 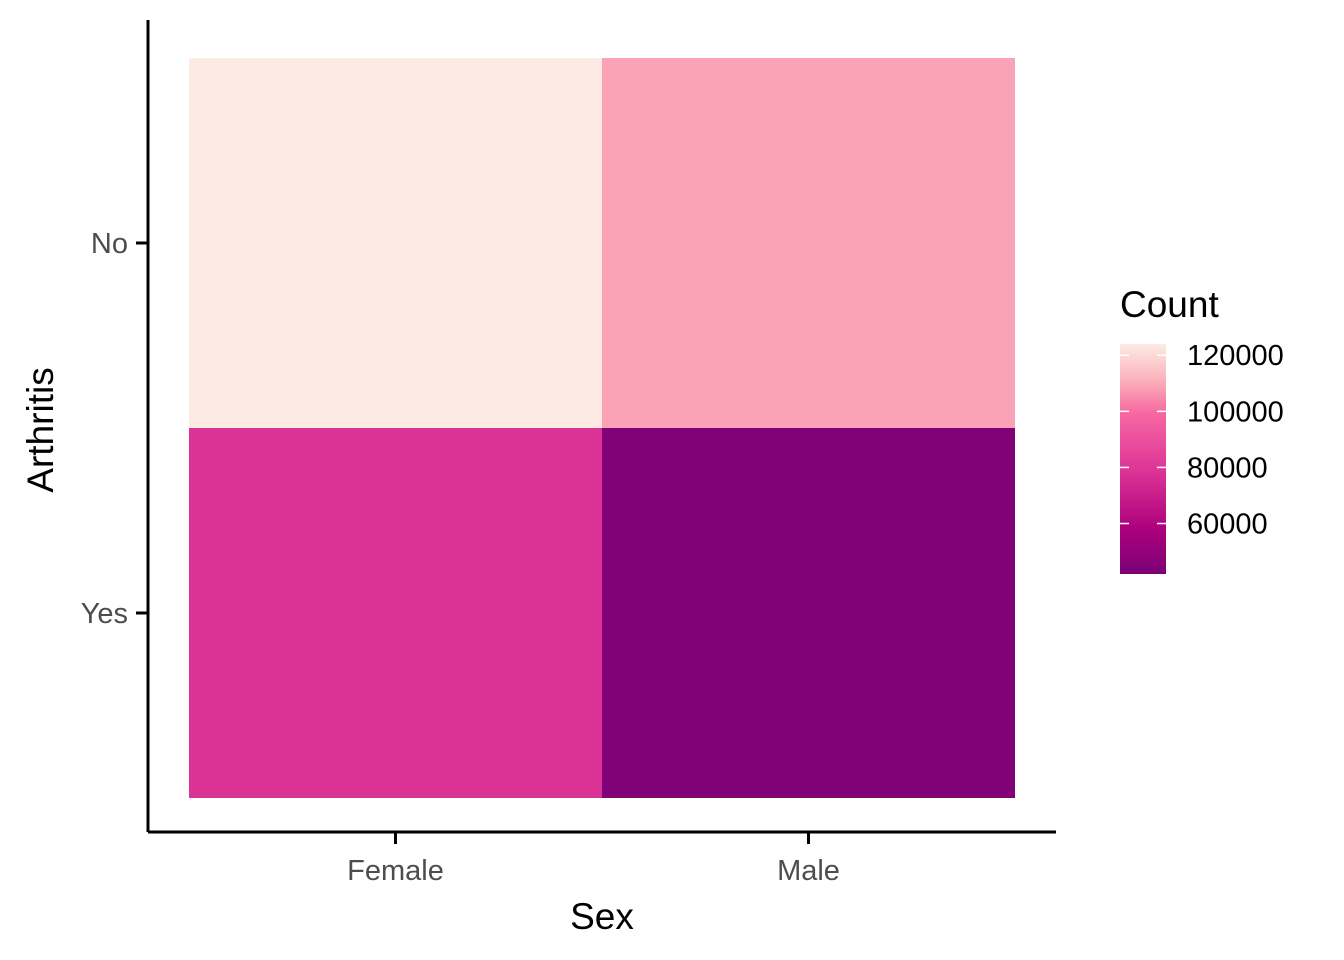 What do you see at coordinates (104, 614) in the screenshot?
I see `y-tick-label: Yes` at bounding box center [104, 614].